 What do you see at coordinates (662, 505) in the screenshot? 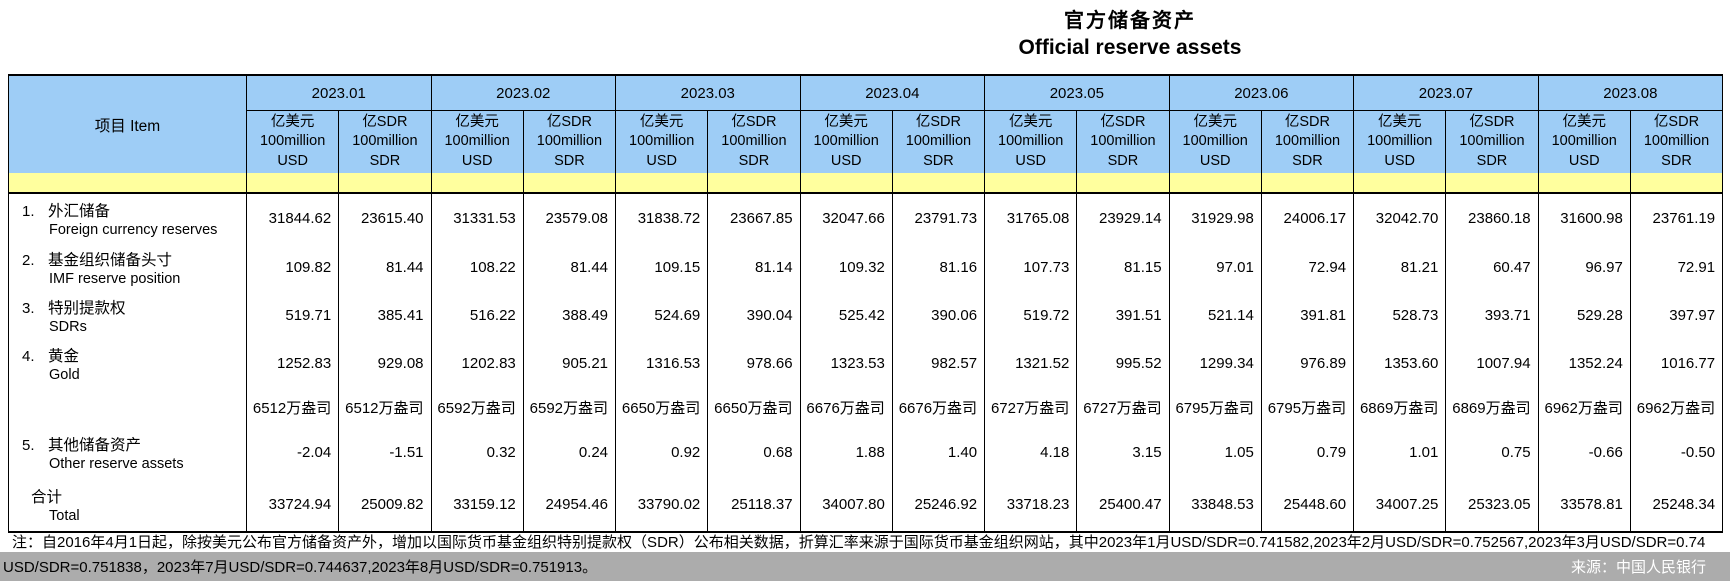
I see `value-cell: 33790.02` at bounding box center [662, 505].